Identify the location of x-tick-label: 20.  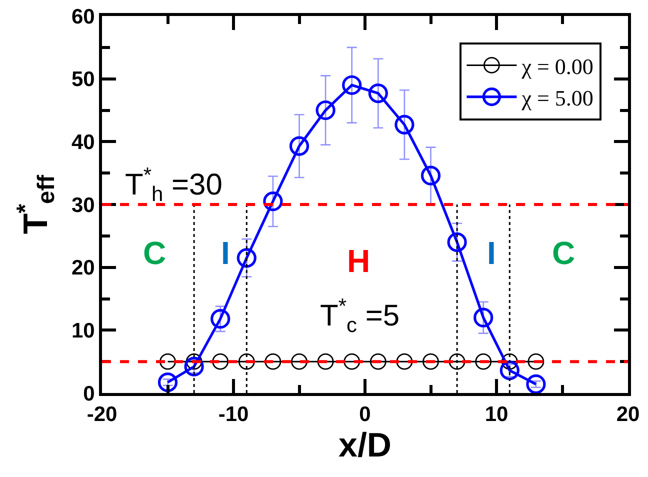
(628, 414).